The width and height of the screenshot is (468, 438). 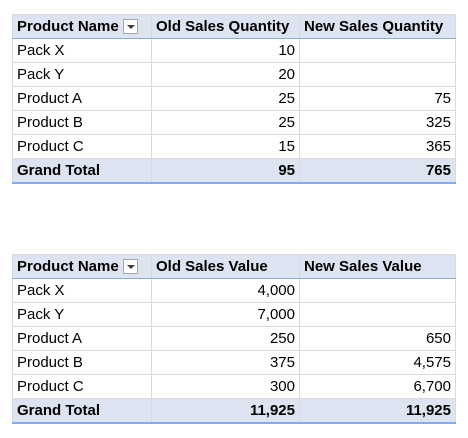 I want to click on new-sales-quantity-cell: 75, so click(x=377, y=98).